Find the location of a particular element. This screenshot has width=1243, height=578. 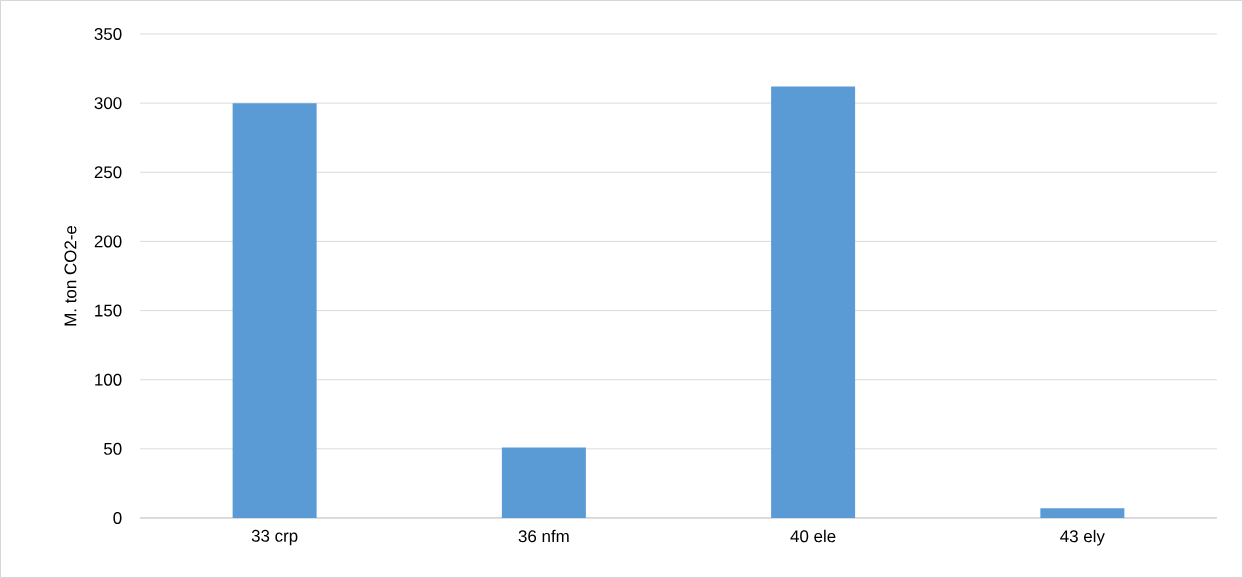

x-tick-label: 36 nfm is located at coordinates (543, 536).